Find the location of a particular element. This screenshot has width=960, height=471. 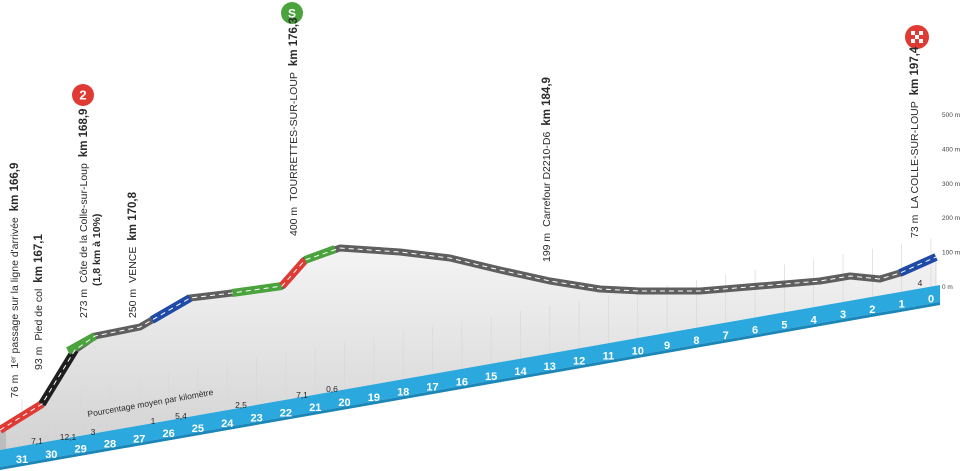

km-marker: 18 is located at coordinates (403, 393).